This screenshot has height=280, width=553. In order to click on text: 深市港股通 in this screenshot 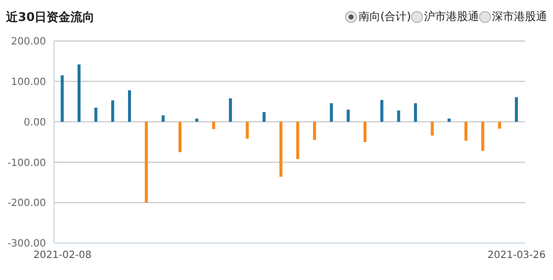, I will do `click(519, 16)`.